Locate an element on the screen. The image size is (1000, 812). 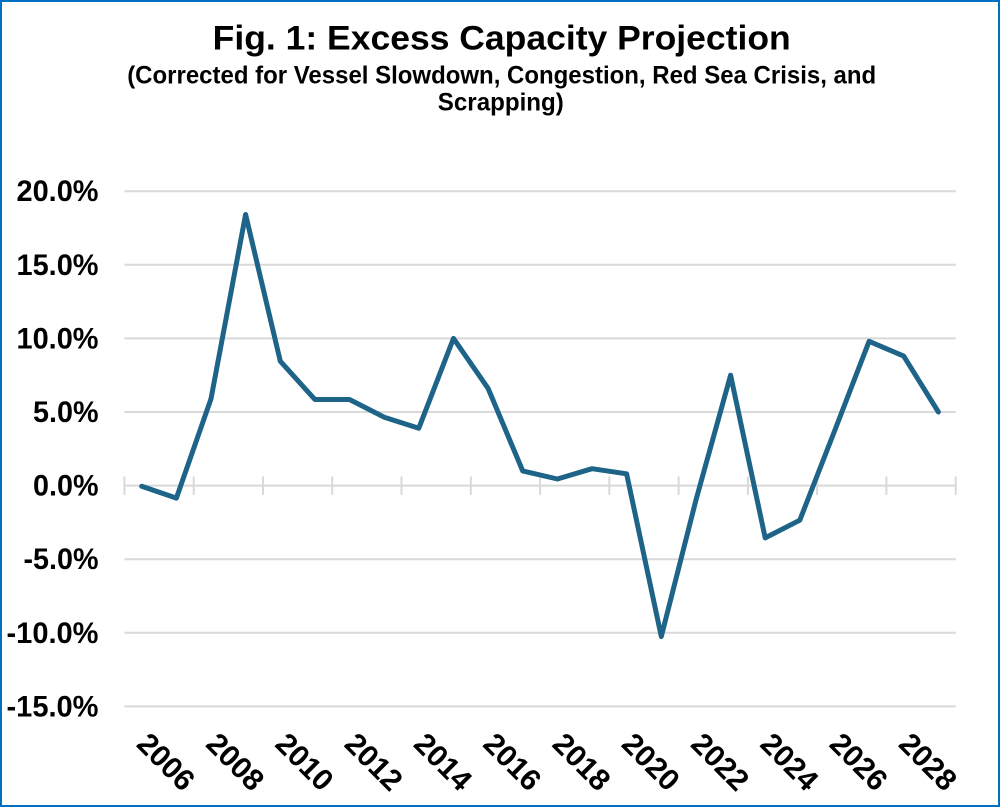
svg-text: 10.0% is located at coordinates (58, 338).